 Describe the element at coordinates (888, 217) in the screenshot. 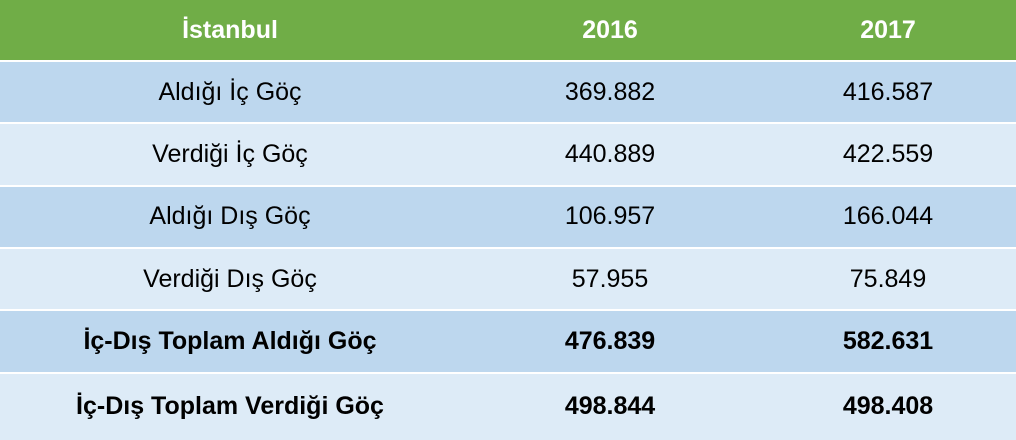

I see `value-cell: 166.044` at that location.